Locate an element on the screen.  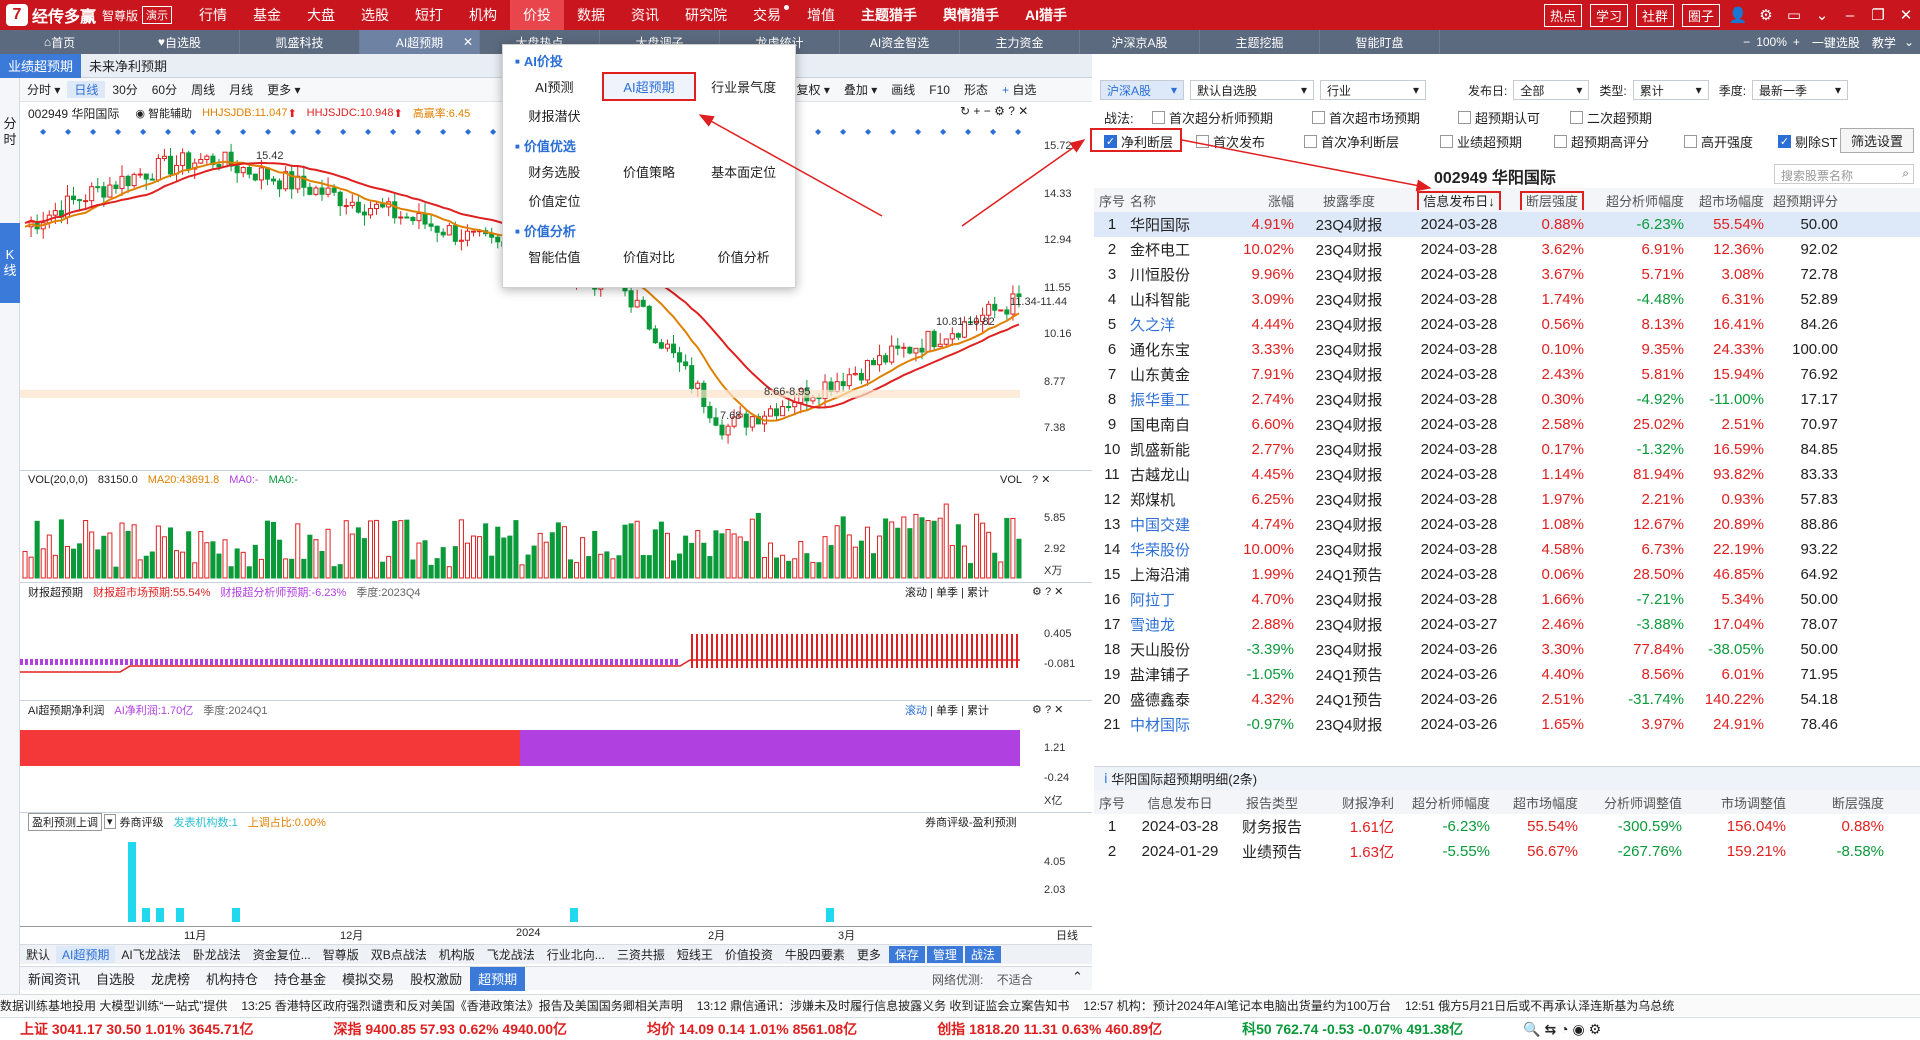
indicator-tab: 智尊版 is located at coordinates (340, 955).